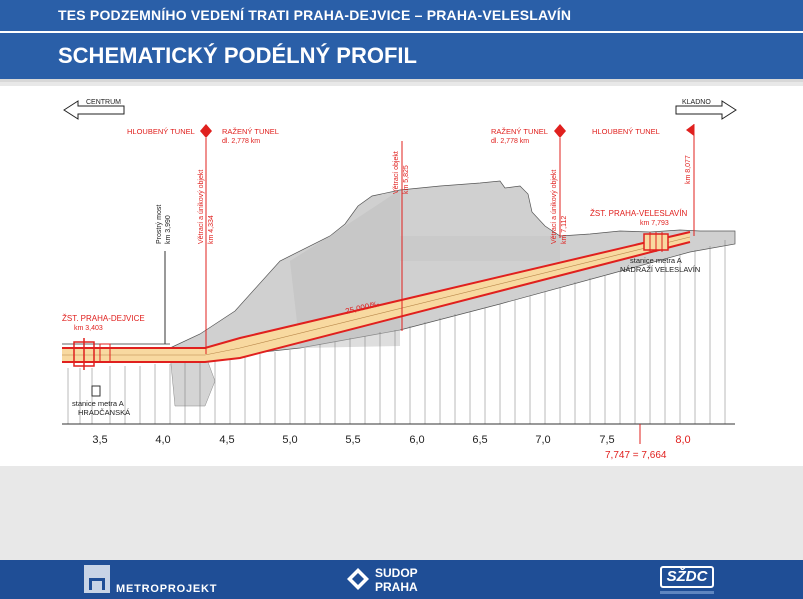  What do you see at coordinates (396, 587) in the screenshot?
I see `sudop-text-2: PRAHA` at bounding box center [396, 587].